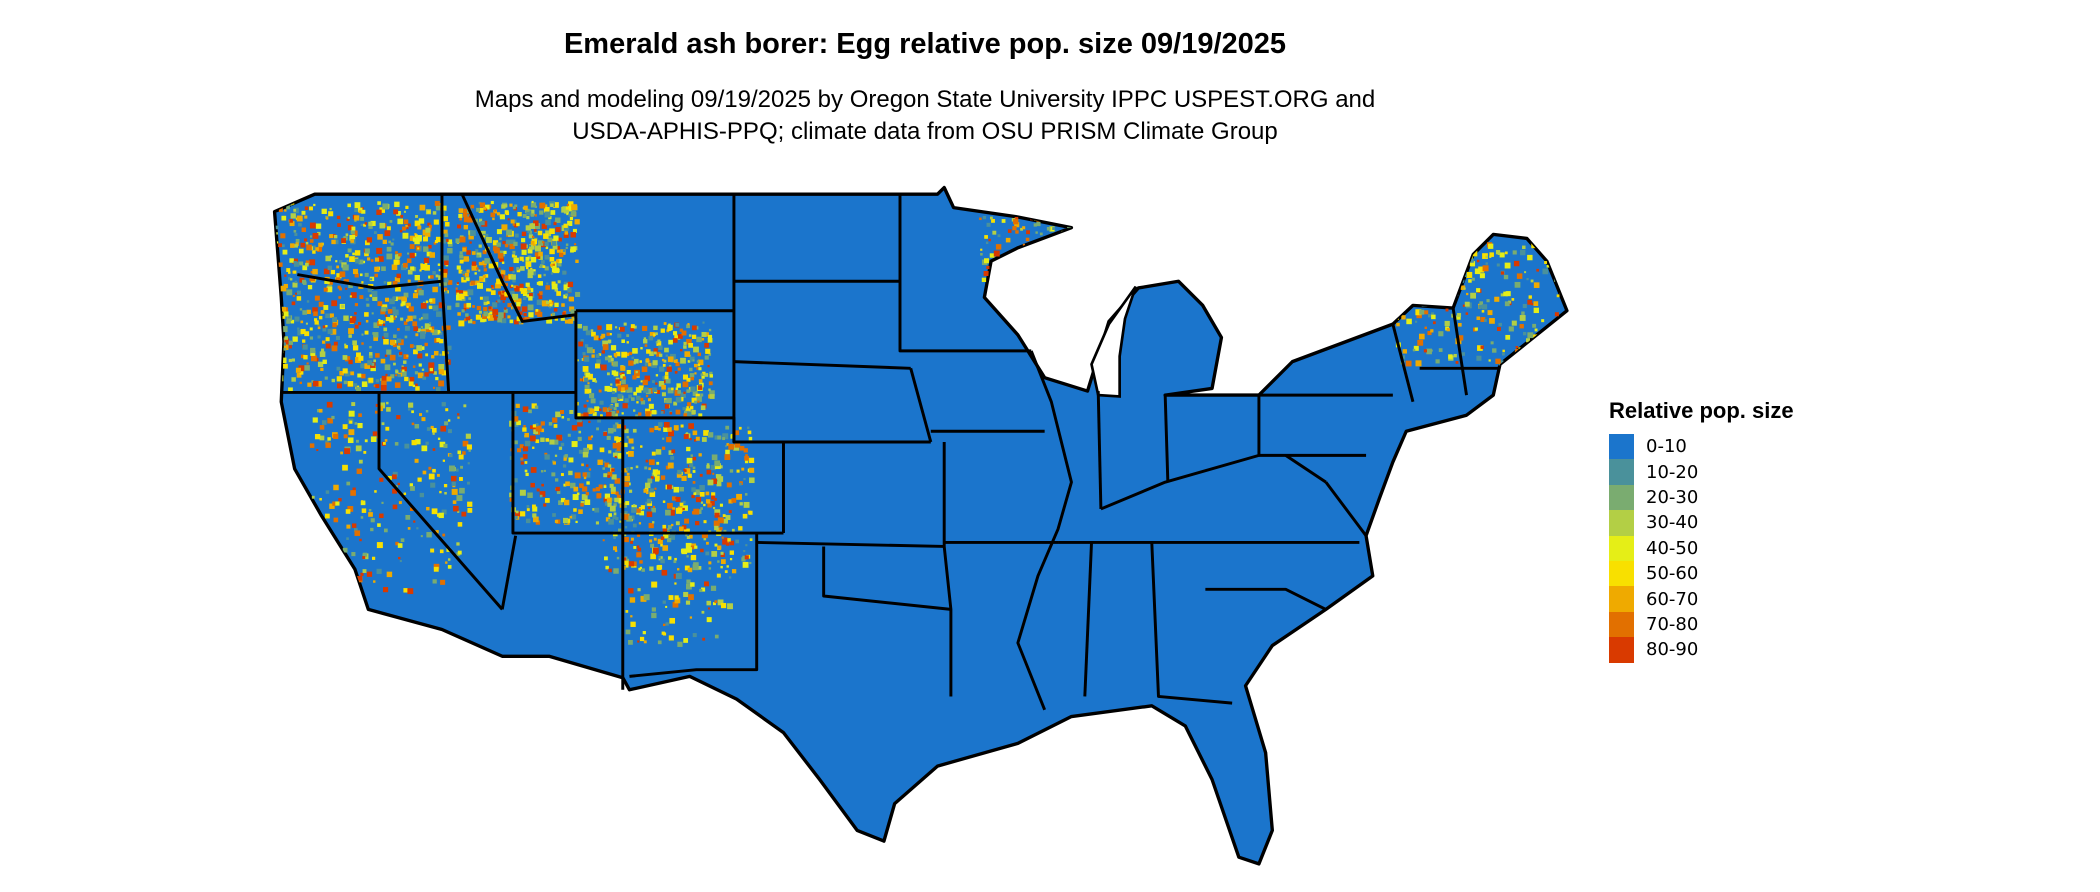 The width and height of the screenshot is (2100, 892). I want to click on state-border, so click(647, 463).